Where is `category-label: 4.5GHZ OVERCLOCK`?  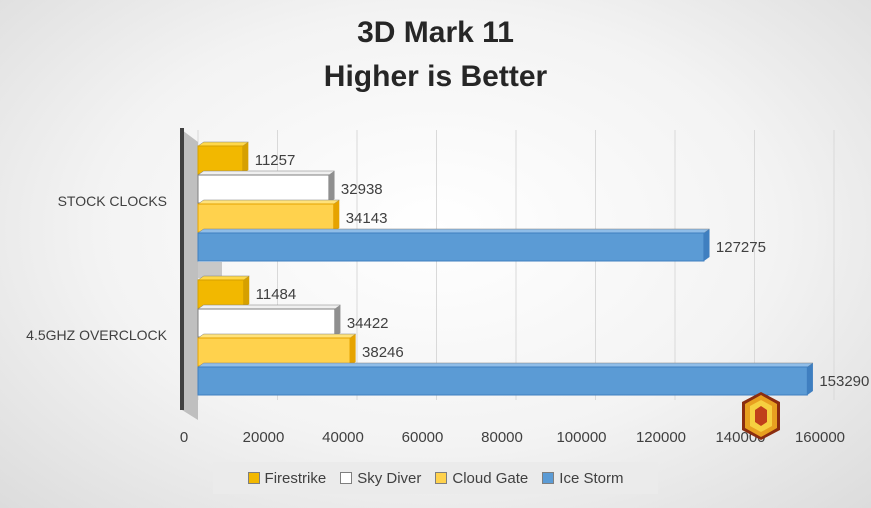 category-label: 4.5GHZ OVERCLOCK is located at coordinates (96, 335).